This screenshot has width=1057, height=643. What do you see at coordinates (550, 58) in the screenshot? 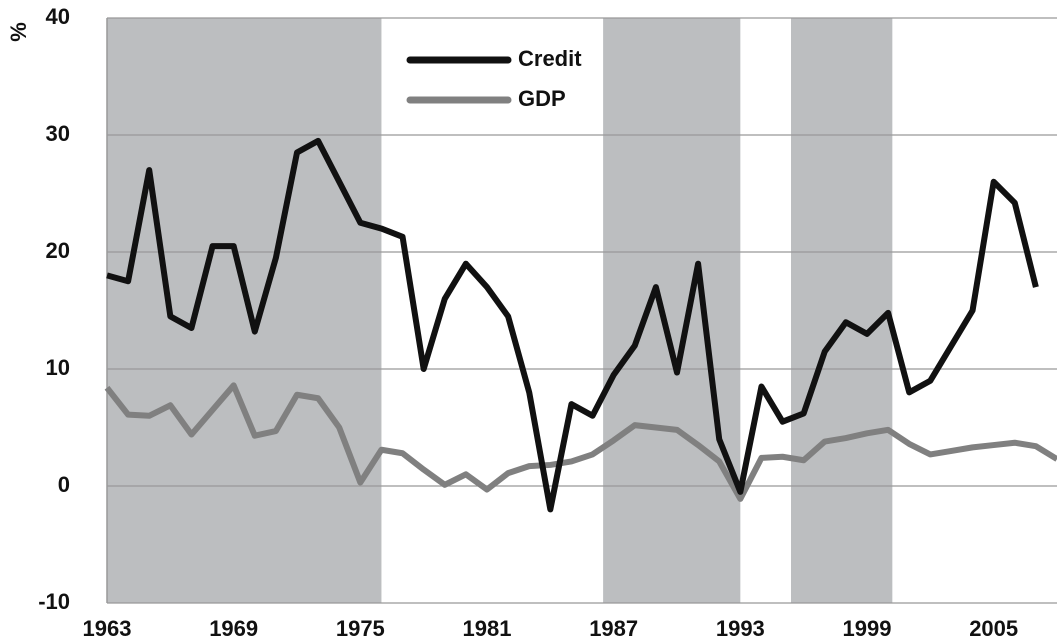
I see `legend-label: Credit` at bounding box center [550, 58].